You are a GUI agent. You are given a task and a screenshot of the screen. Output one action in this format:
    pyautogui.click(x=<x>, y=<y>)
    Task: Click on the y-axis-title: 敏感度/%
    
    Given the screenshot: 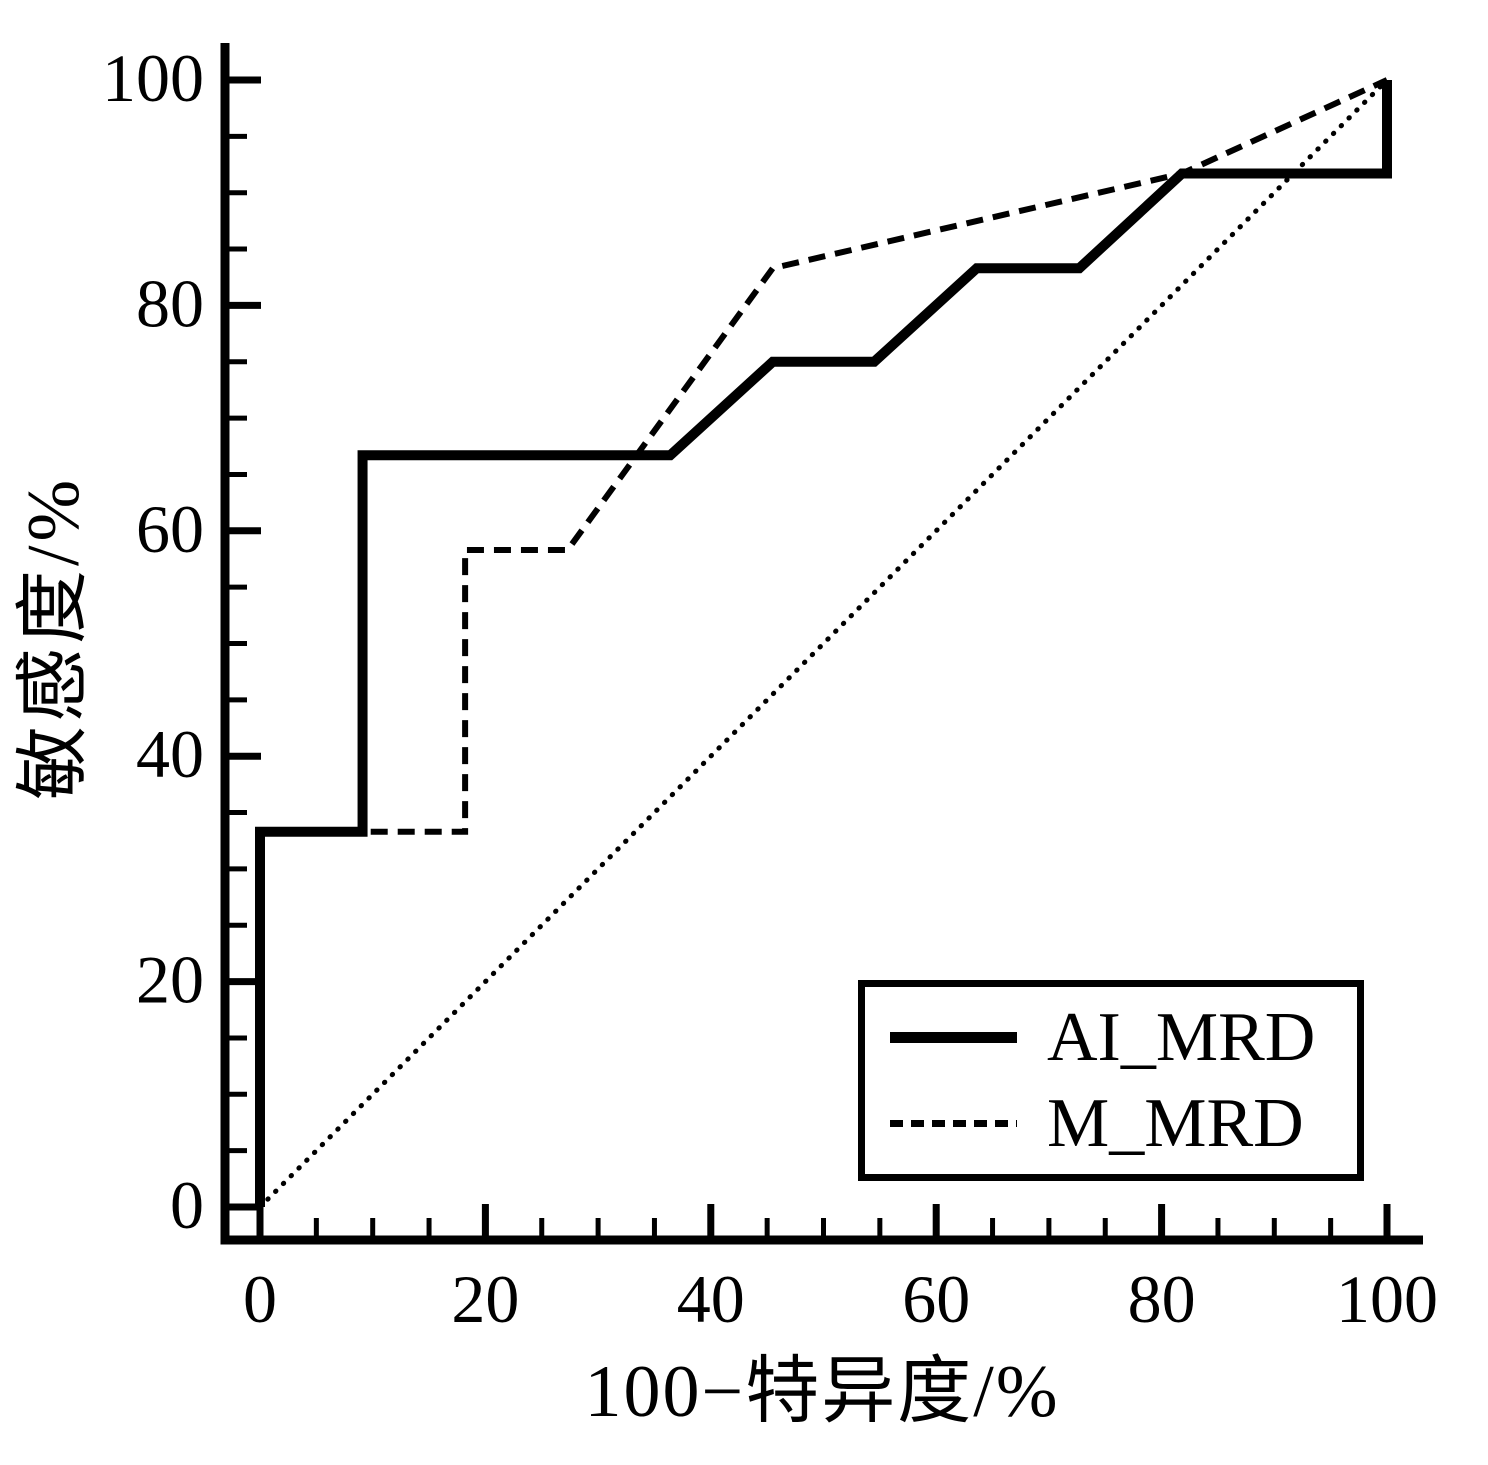 What is the action you would take?
    pyautogui.click(x=54, y=637)
    